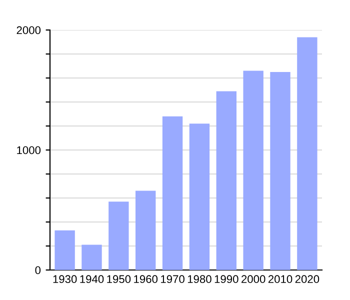 This screenshot has height=300, width=350. What do you see at coordinates (200, 279) in the screenshot?
I see `x-tick-label: 1980` at bounding box center [200, 279].